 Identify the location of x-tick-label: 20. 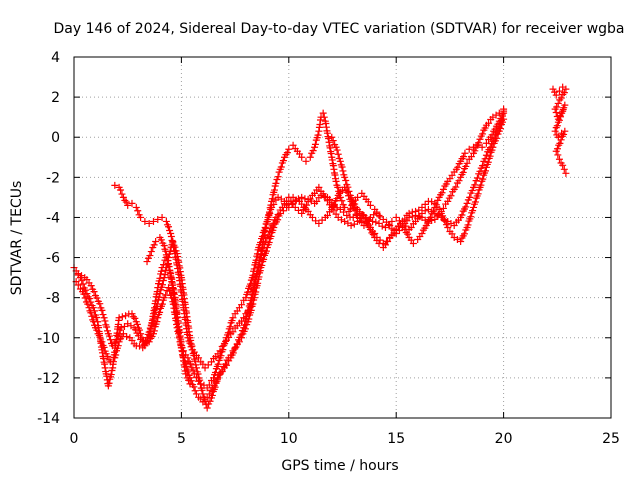
(504, 439).